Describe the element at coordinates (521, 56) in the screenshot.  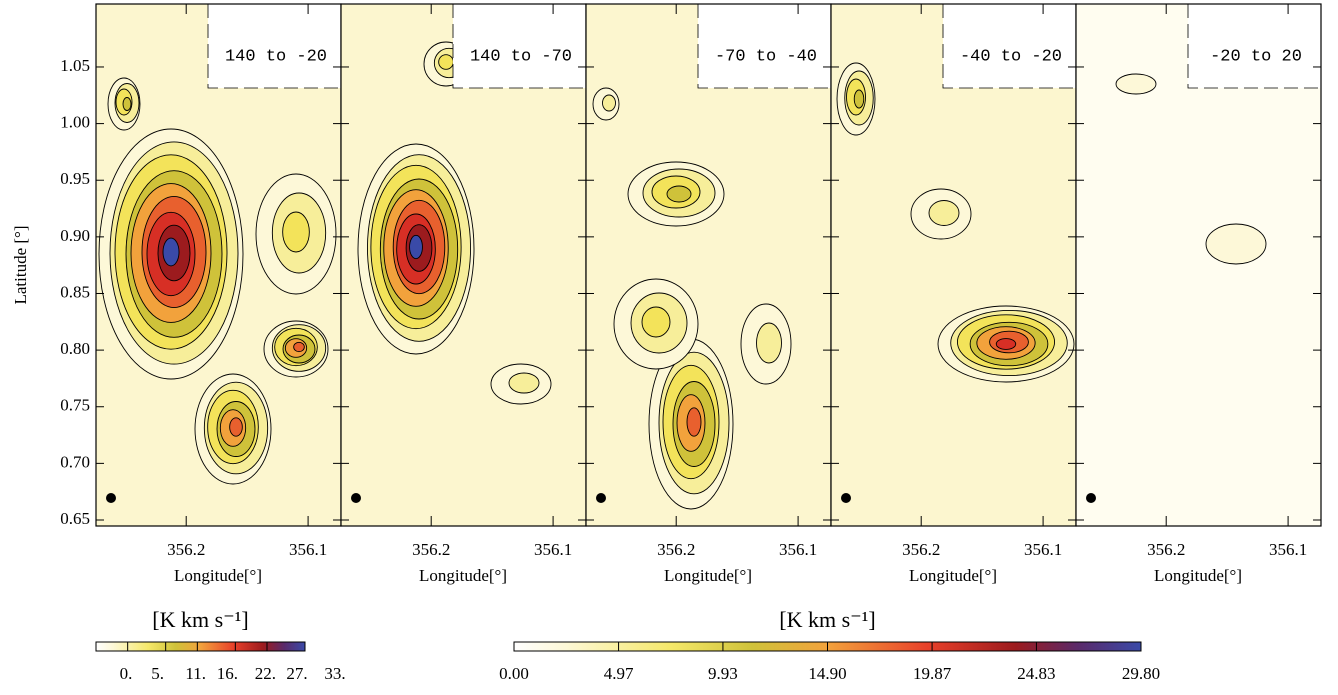
I see `panel-label: 140 to -70` at that location.